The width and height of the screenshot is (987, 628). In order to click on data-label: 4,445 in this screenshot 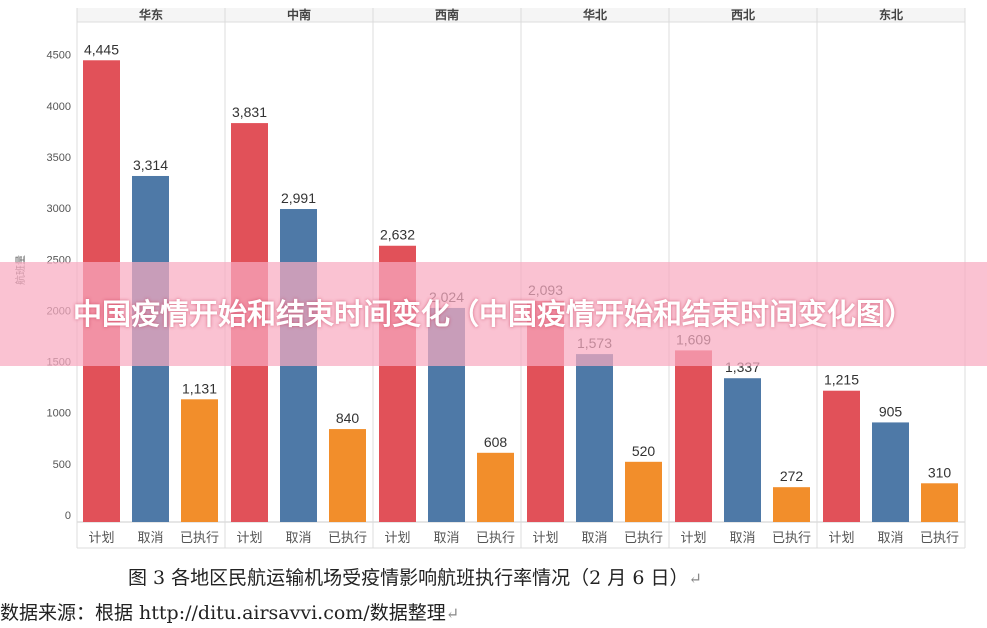, I will do `click(101, 49)`.